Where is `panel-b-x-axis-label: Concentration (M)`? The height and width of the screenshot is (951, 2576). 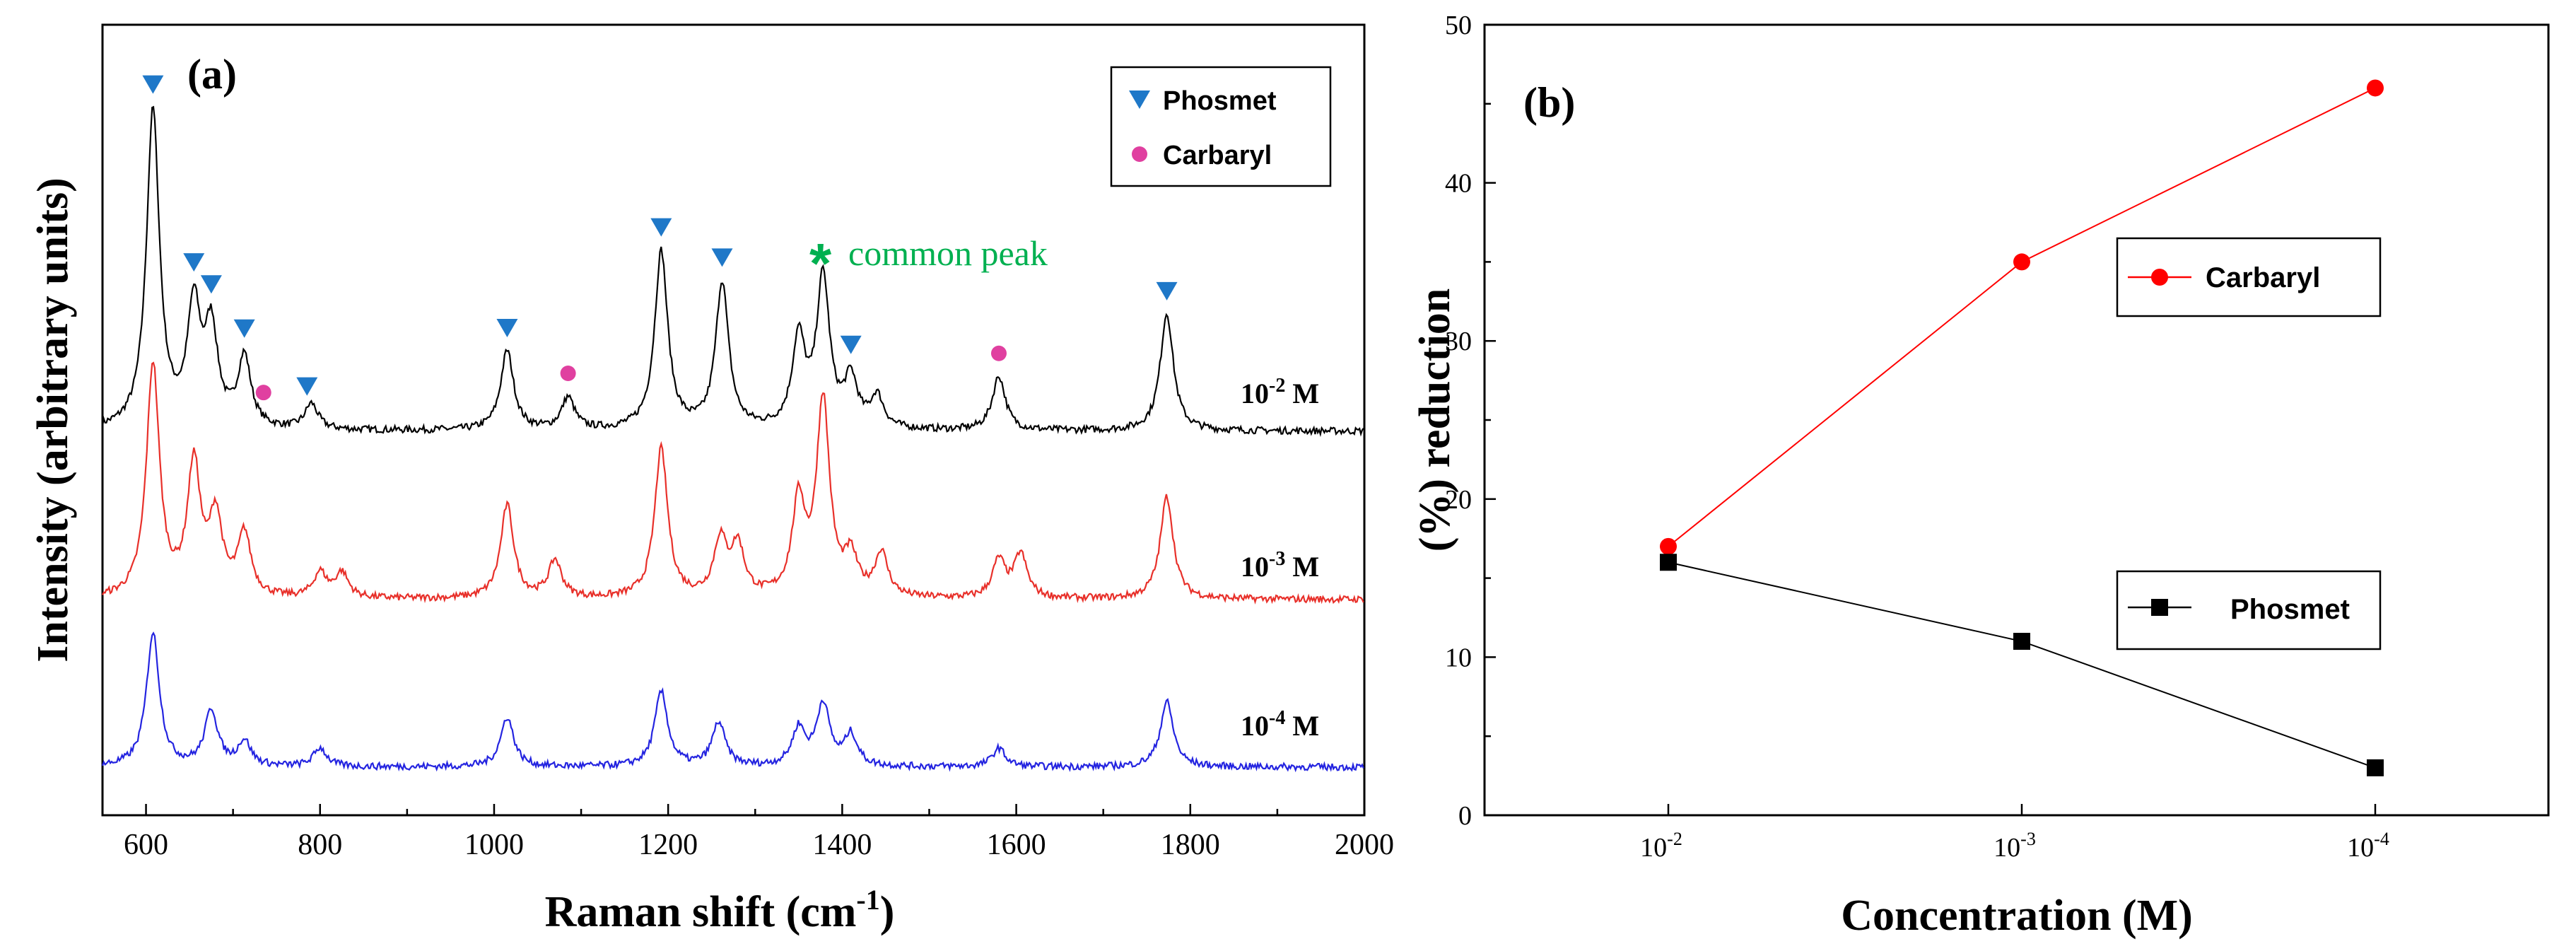 panel-b-x-axis-label: Concentration (M) is located at coordinates (2017, 916).